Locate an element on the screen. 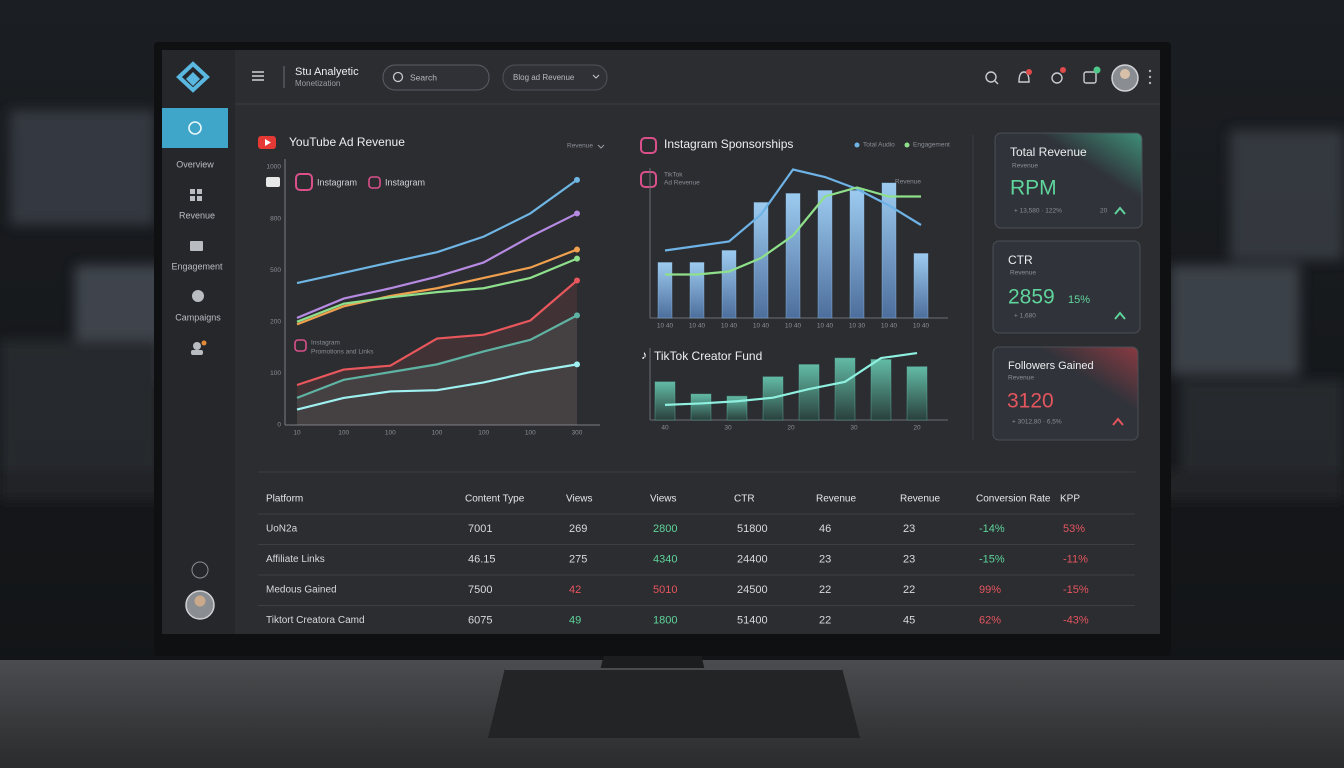 The height and width of the screenshot is (768, 1344). app-subtitle: Monetization is located at coordinates (317, 83).